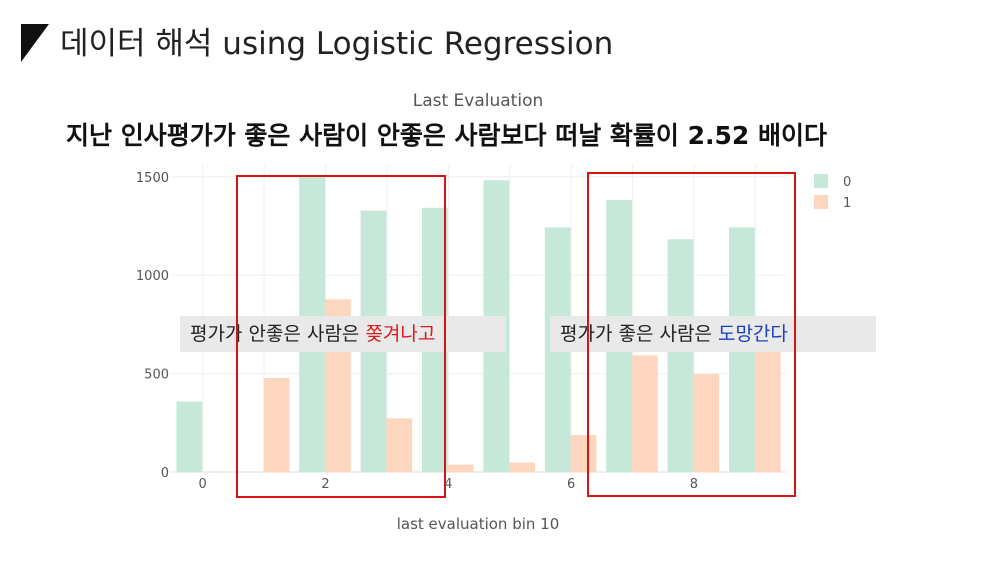 This screenshot has height=563, width=1001. Describe the element at coordinates (752, 334) in the screenshot. I see `callout-right-highlight: 도망간다` at that location.